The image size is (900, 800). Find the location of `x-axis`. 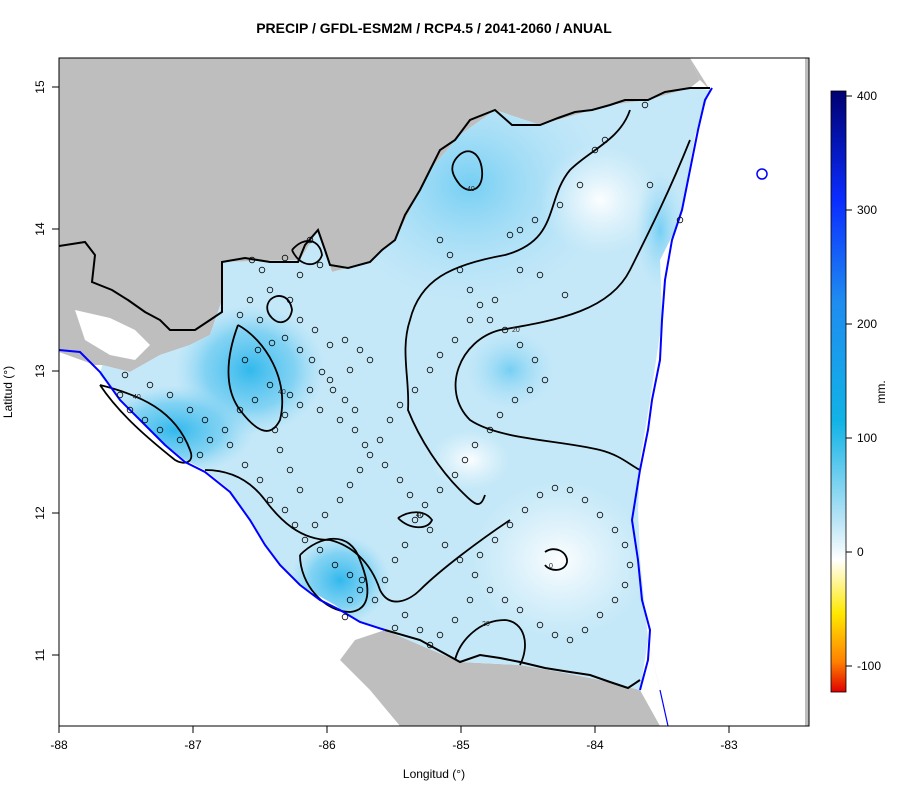

x-axis is located at coordinates (394, 729).